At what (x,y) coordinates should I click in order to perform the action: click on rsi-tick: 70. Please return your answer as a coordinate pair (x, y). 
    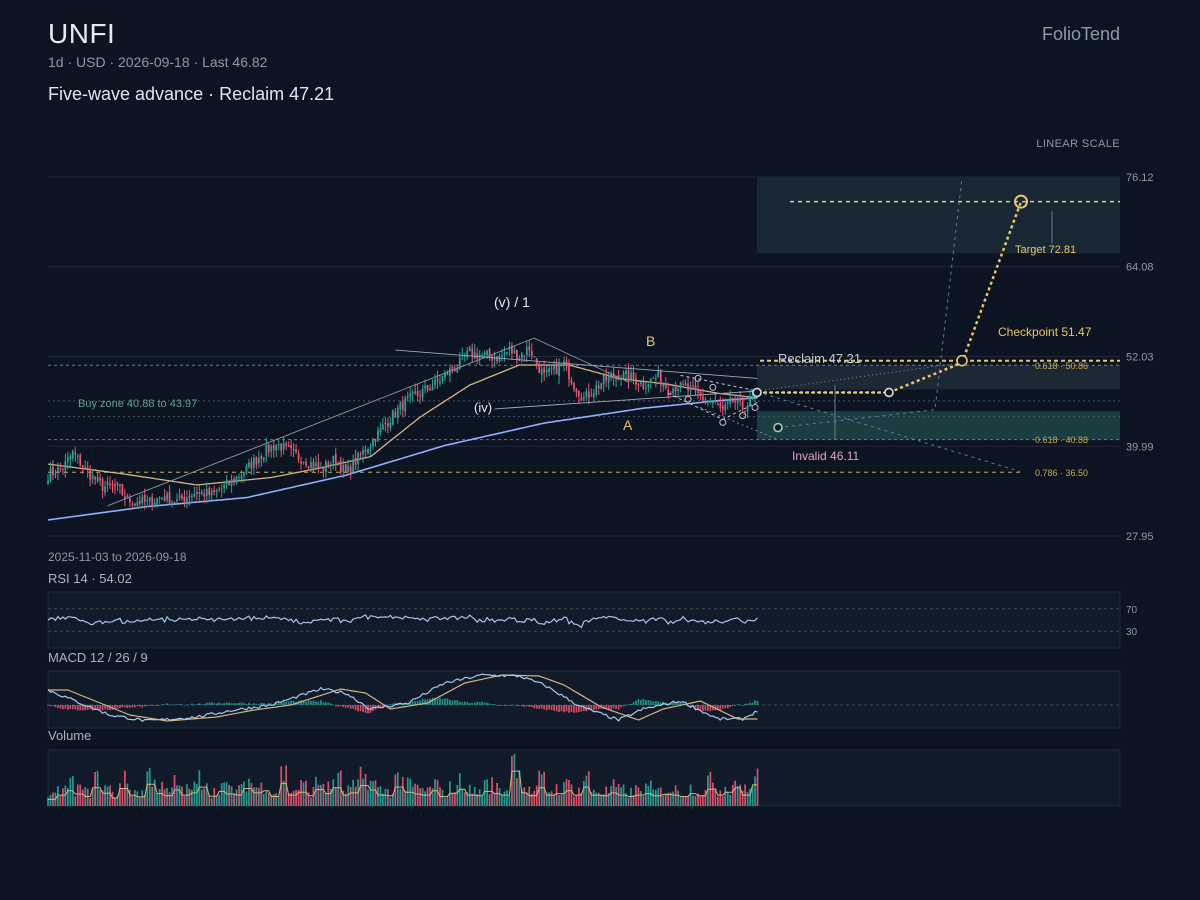
    Looking at the image, I should click on (1132, 610).